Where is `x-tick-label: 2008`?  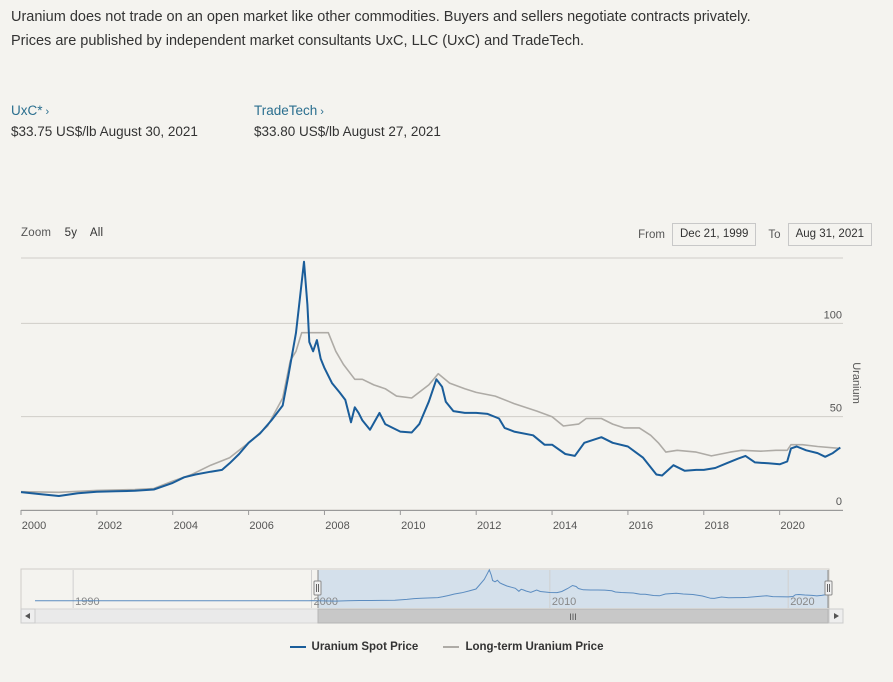
x-tick-label: 2008 is located at coordinates (337, 526).